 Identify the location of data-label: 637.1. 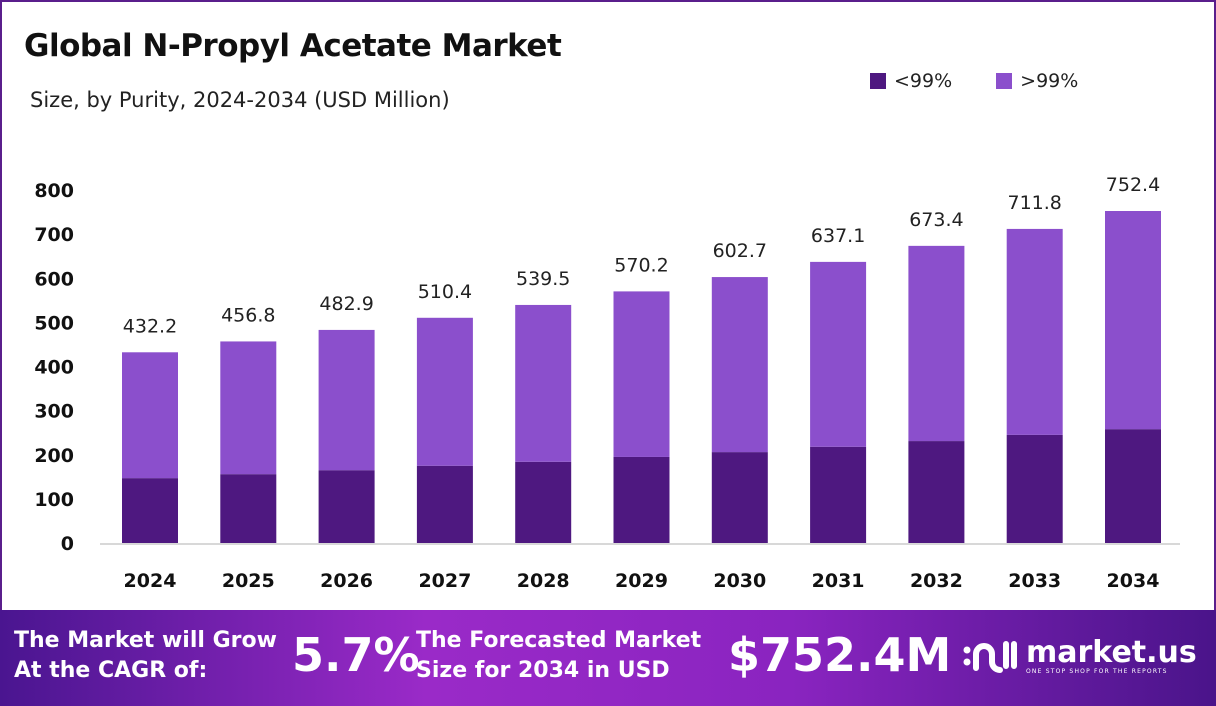
(838, 236).